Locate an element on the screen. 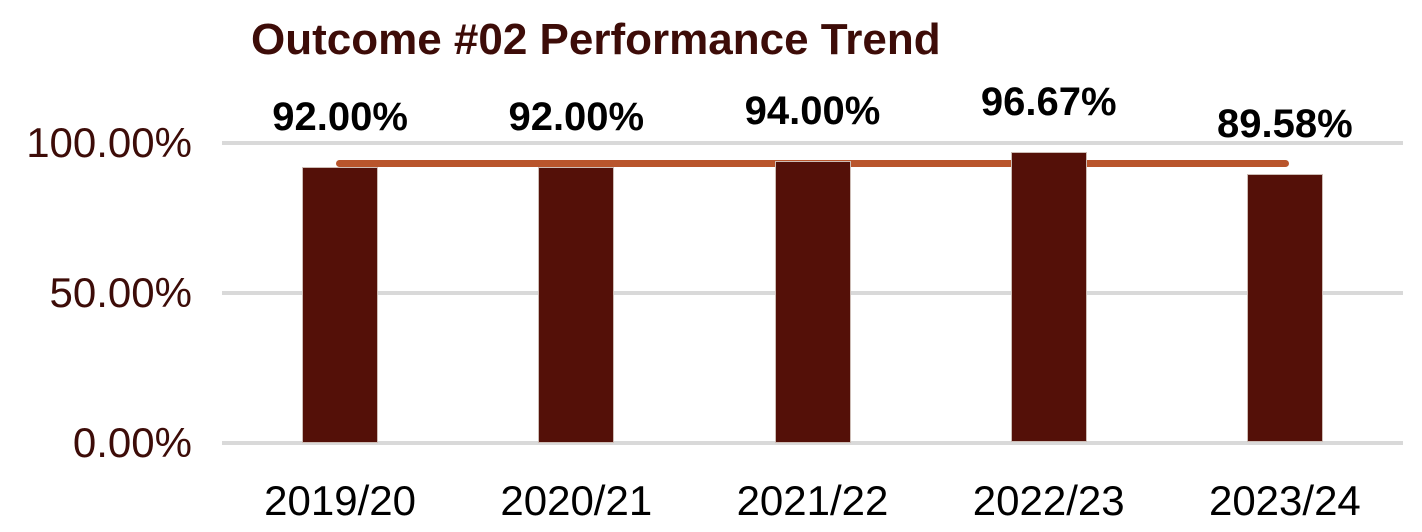 This screenshot has width=1422, height=532. chart-title: Outcome #02 Performance Trend is located at coordinates (596, 39).